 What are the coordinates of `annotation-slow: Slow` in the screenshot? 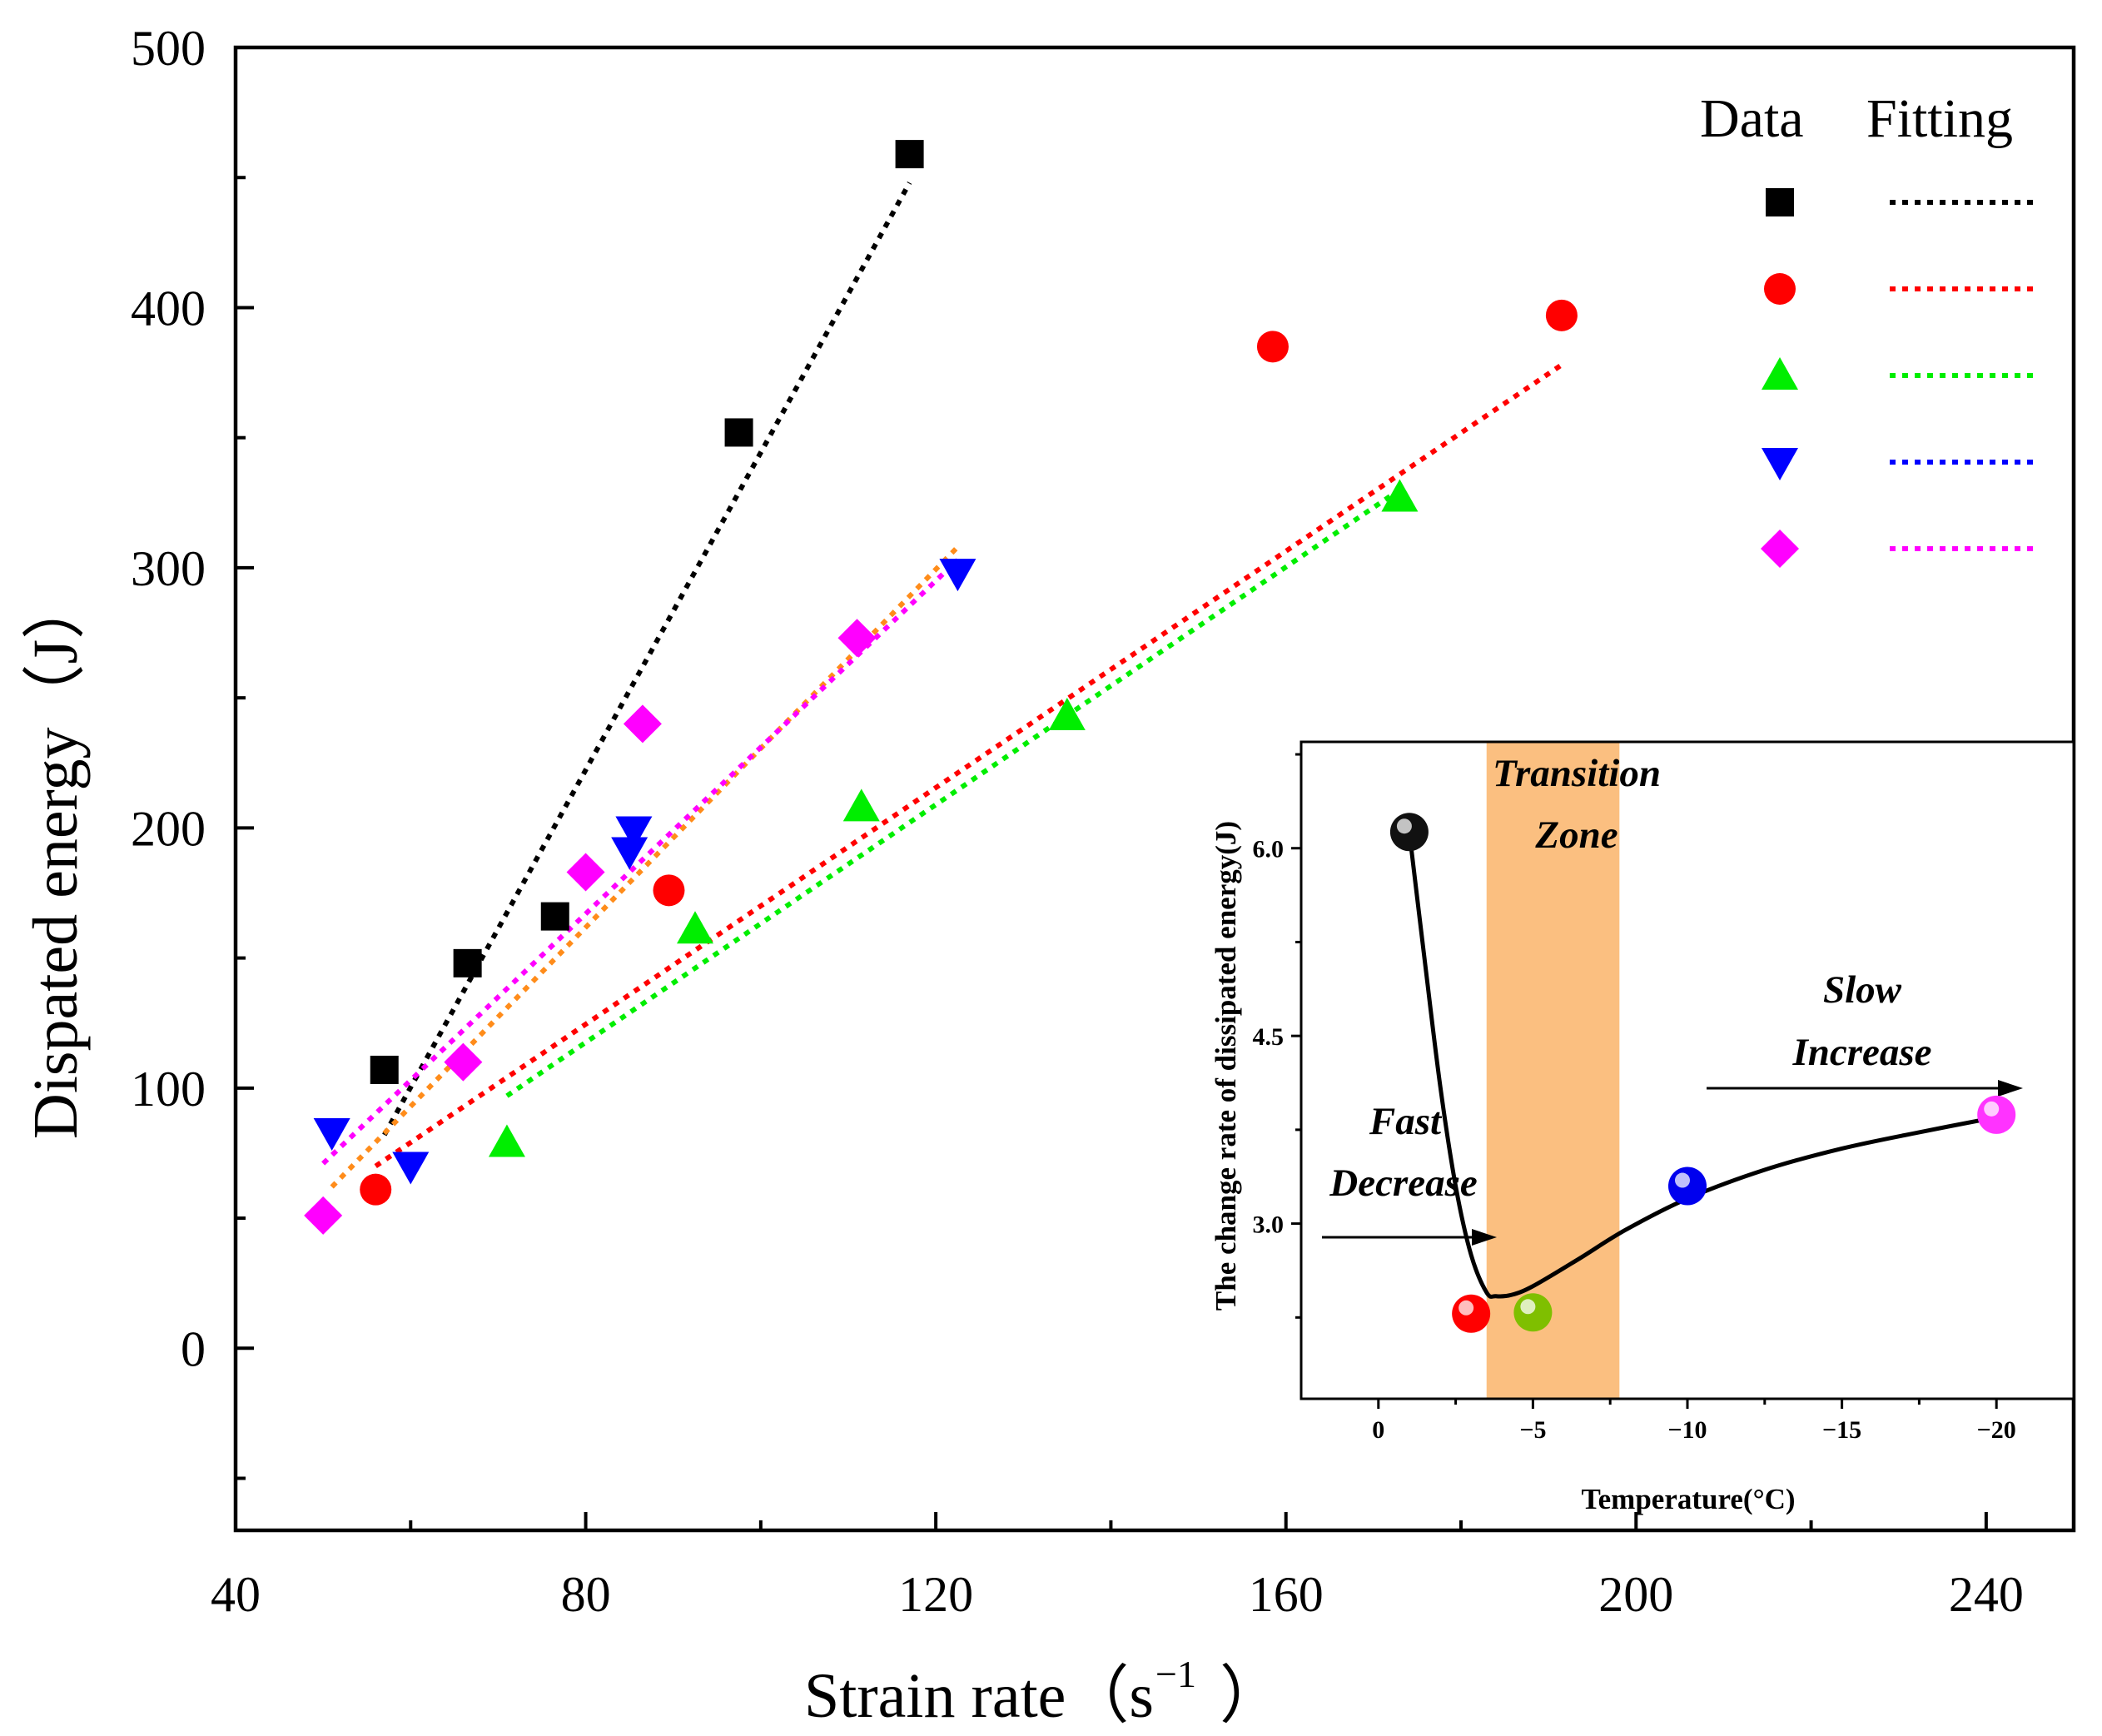 It's located at (1862, 990).